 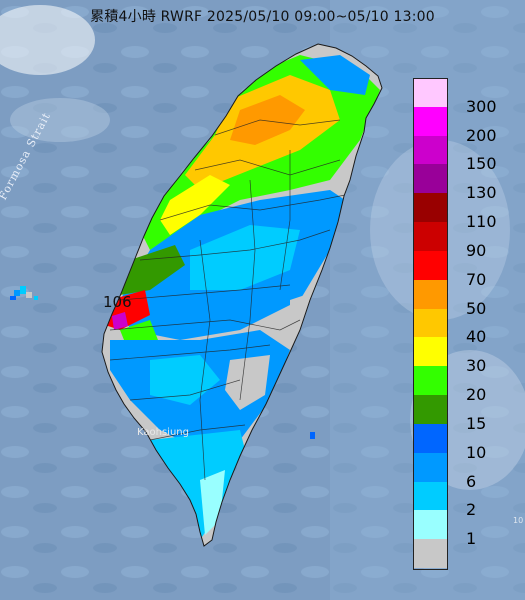 What do you see at coordinates (60, 120) in the screenshot?
I see `cloud-patch-west` at bounding box center [60, 120].